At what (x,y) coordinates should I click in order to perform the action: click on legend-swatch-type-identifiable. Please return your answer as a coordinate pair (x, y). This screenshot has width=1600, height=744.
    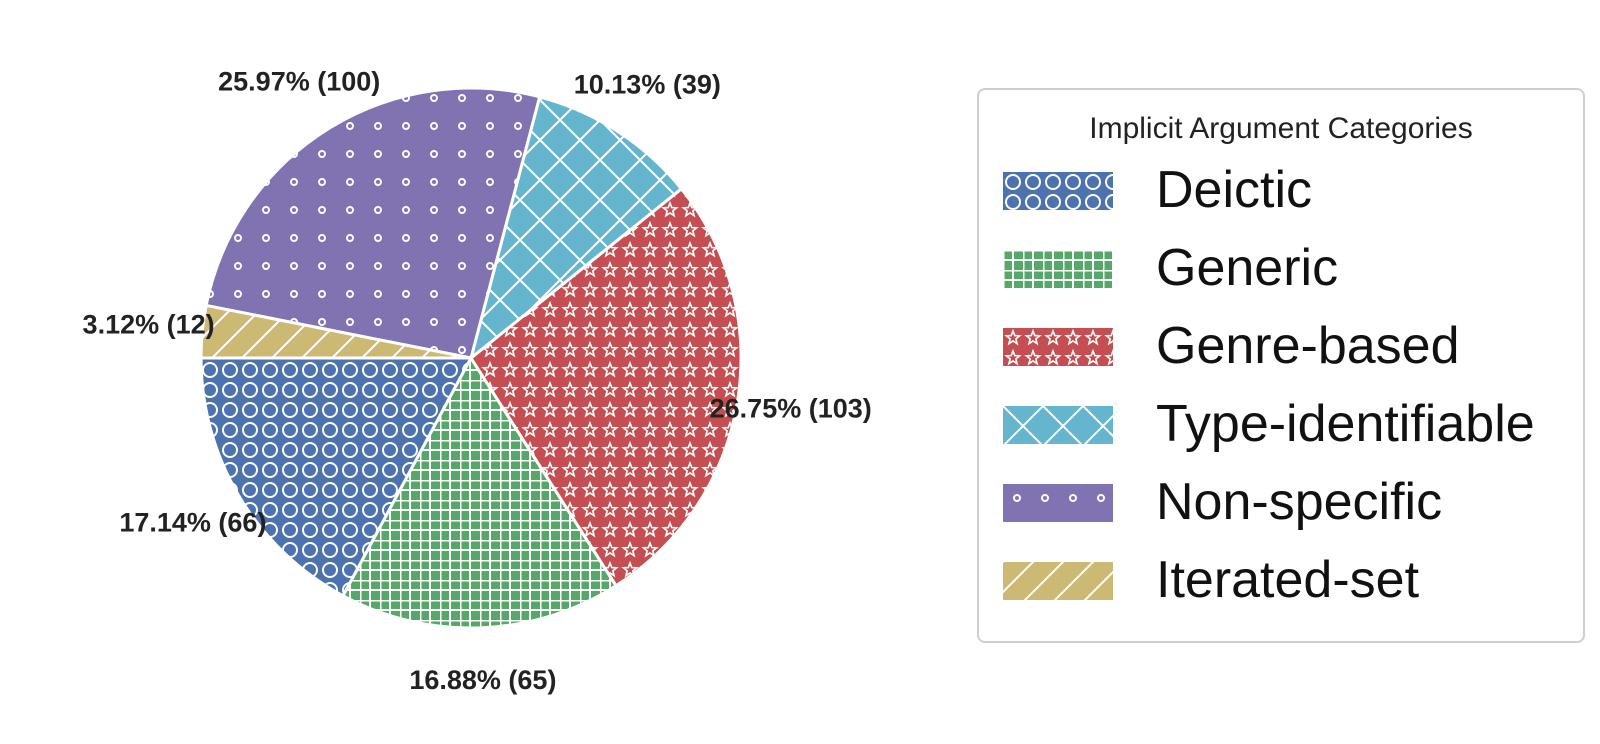
    Looking at the image, I should click on (1058, 425).